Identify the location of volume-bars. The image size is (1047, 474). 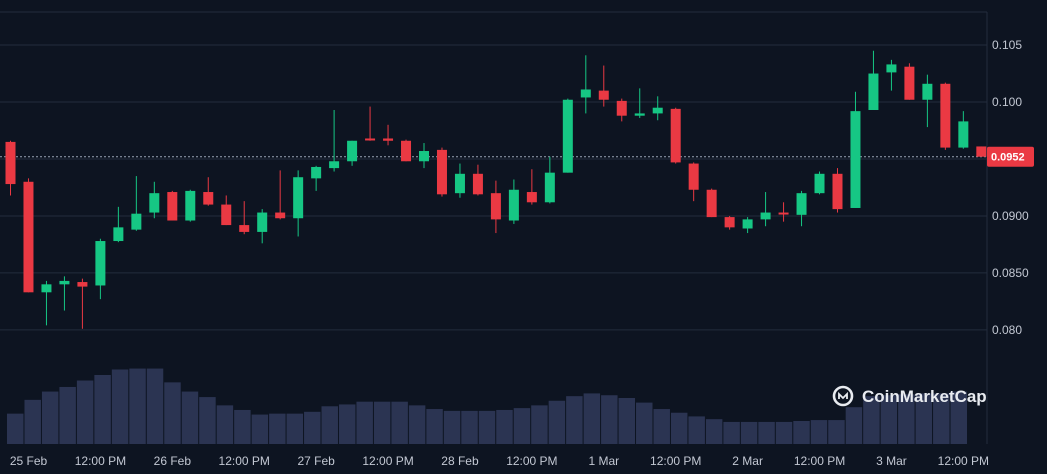
(487, 406).